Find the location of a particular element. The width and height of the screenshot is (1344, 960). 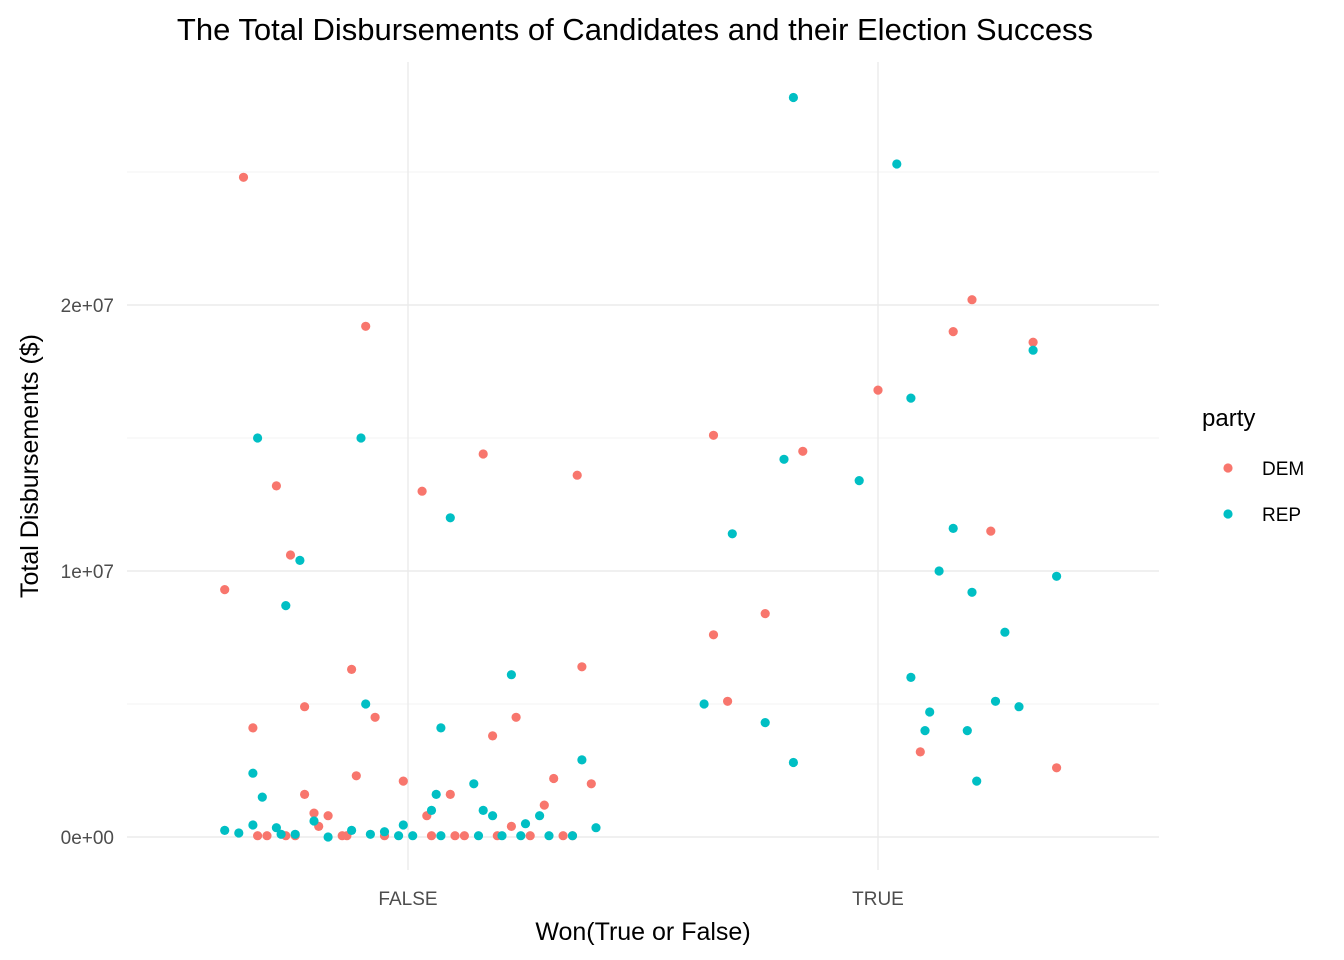

y-tick-label: 0e+00 is located at coordinates (87, 838).